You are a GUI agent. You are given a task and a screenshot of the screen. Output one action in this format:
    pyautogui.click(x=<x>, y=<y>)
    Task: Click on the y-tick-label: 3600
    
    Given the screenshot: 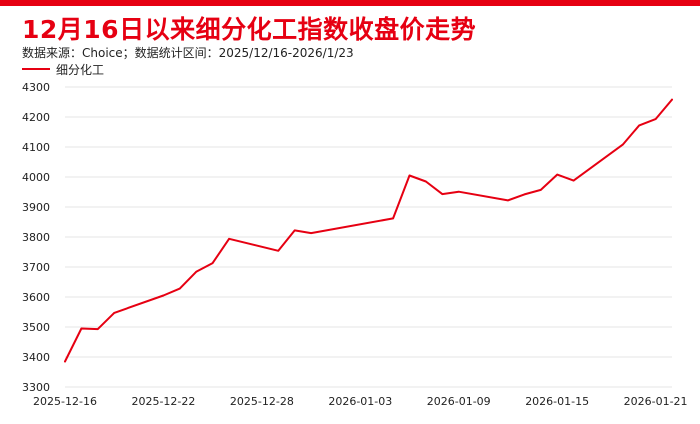 What is the action you would take?
    pyautogui.click(x=36, y=297)
    